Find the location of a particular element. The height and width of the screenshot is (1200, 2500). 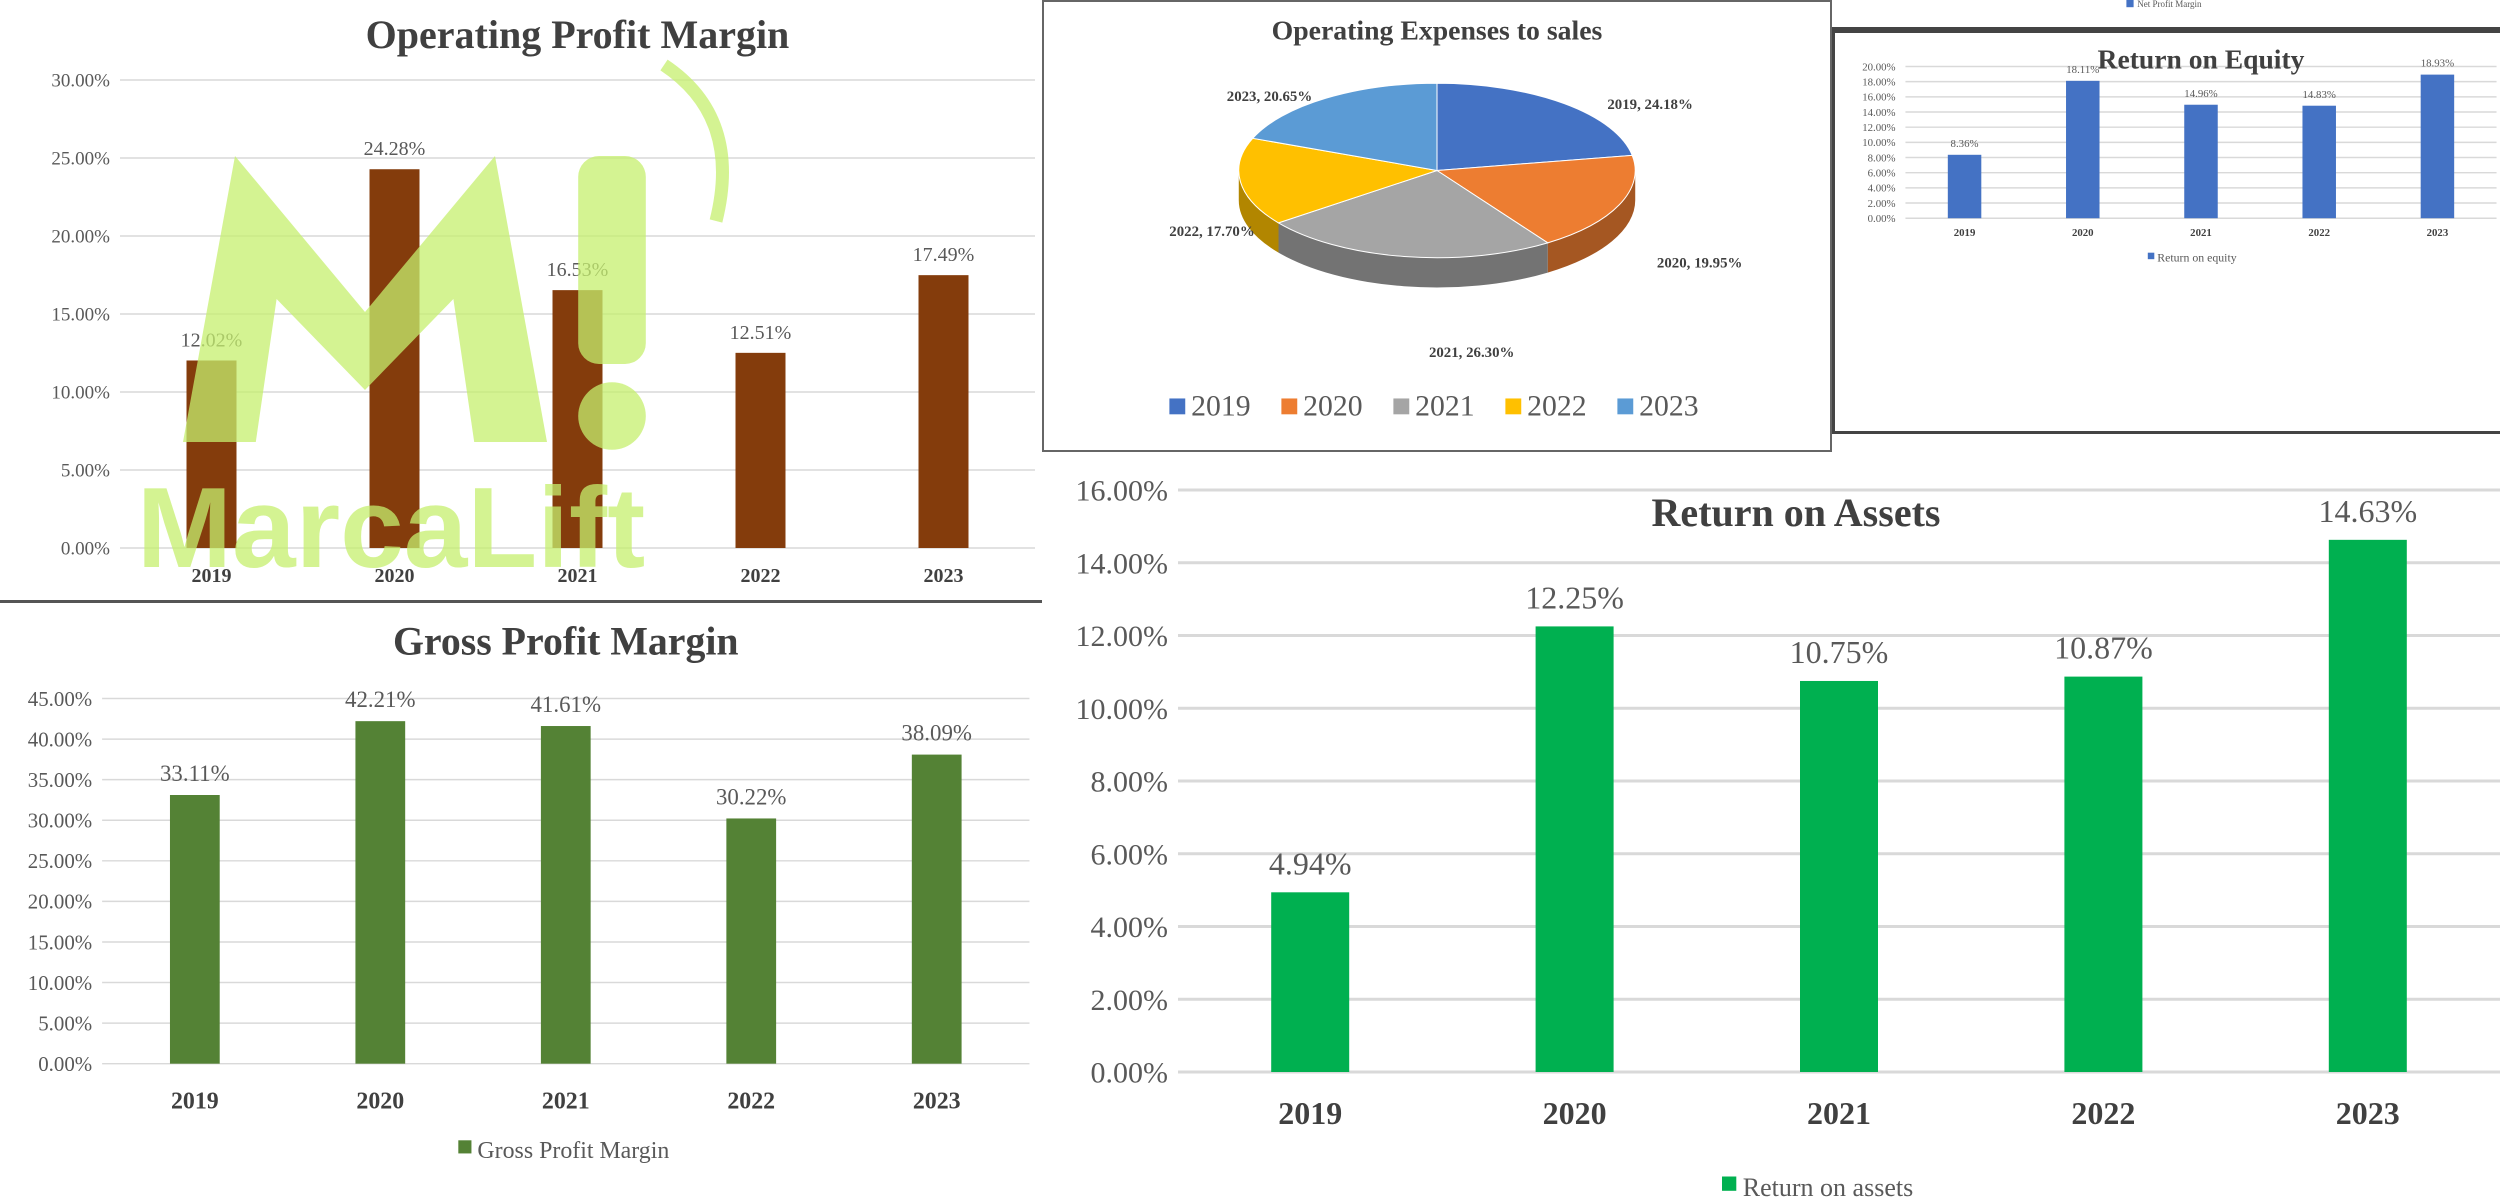

gpm-x-tick-label: 2021 is located at coordinates (566, 1101).